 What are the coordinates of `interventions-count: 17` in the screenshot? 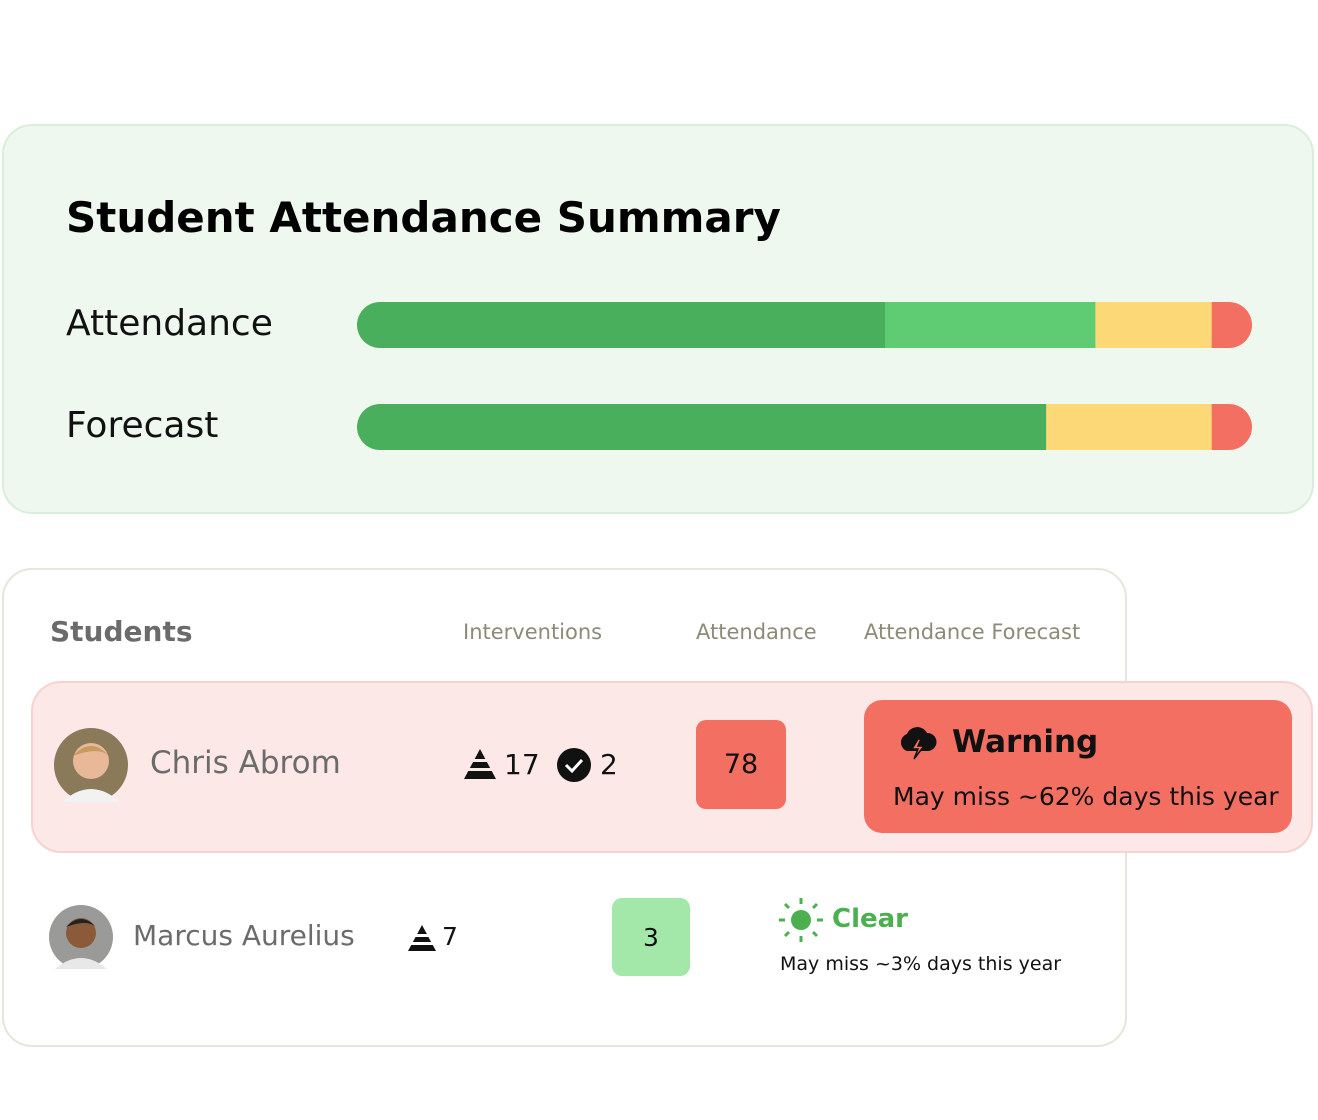 It's located at (522, 764).